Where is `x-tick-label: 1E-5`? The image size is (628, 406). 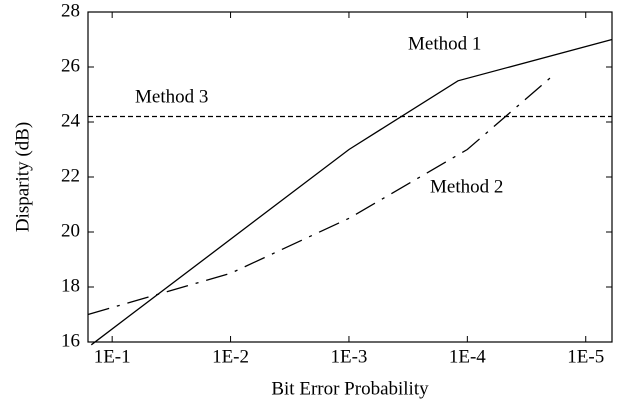
x-tick-label: 1E-5 is located at coordinates (585, 356).